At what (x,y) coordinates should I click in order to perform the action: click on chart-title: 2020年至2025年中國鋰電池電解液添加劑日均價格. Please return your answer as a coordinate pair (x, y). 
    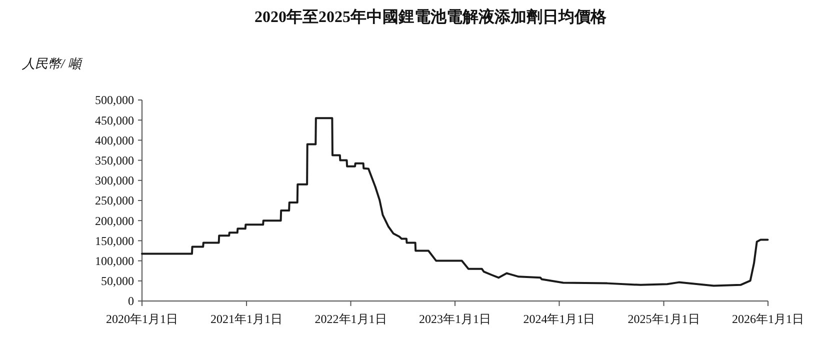
    Looking at the image, I should click on (431, 17).